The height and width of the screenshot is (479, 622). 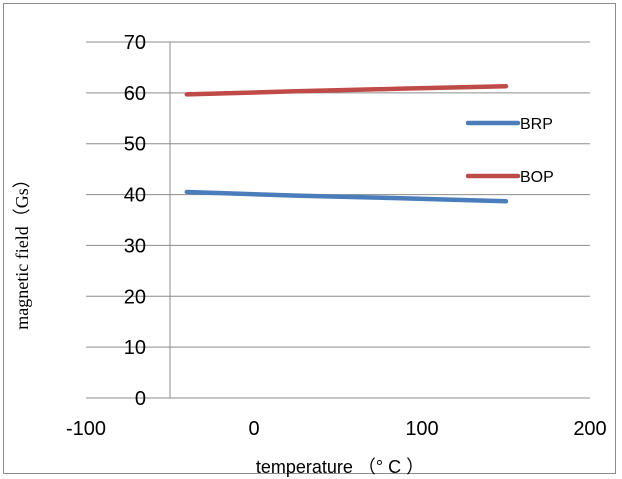 What do you see at coordinates (135, 43) in the screenshot?
I see `y-tick-label: 70` at bounding box center [135, 43].